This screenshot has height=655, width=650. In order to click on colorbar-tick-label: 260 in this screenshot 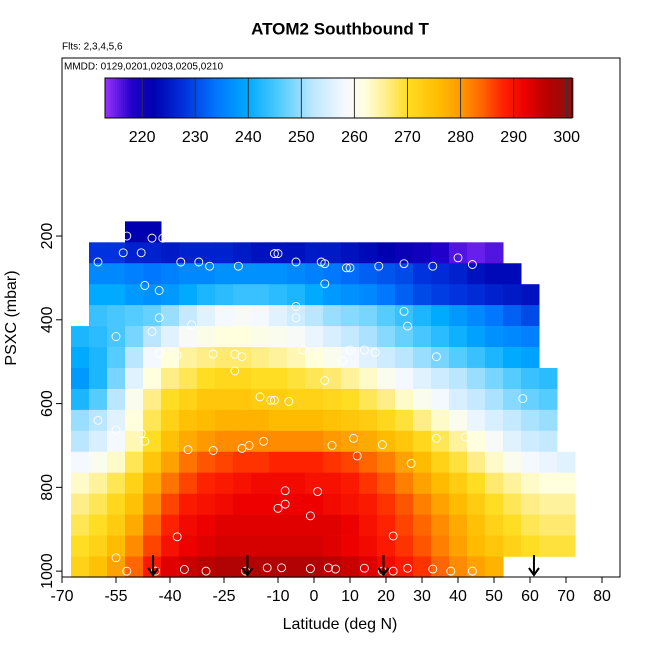, I will do `click(354, 137)`.